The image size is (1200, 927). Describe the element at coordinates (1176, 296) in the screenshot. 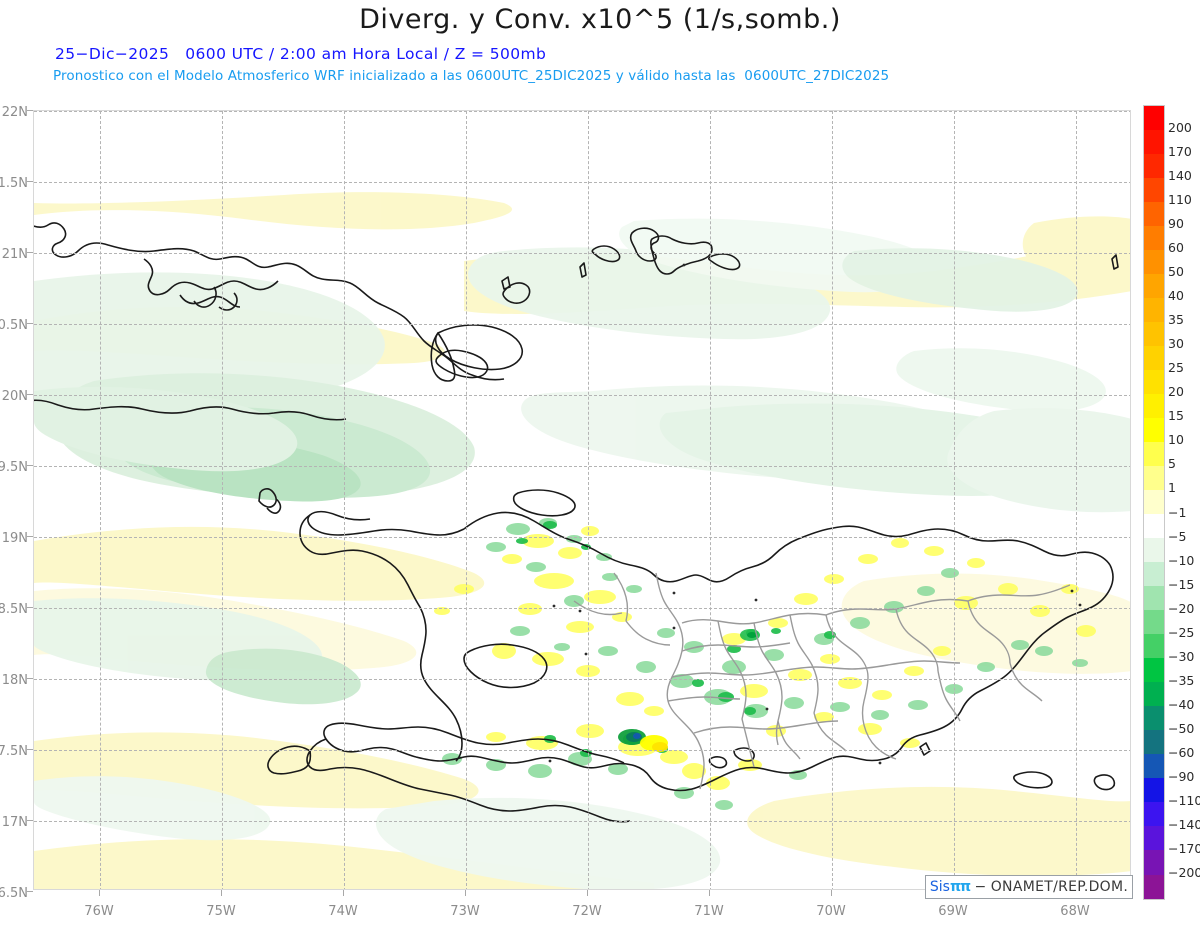

I see `colorbar-tick-label: 40` at that location.